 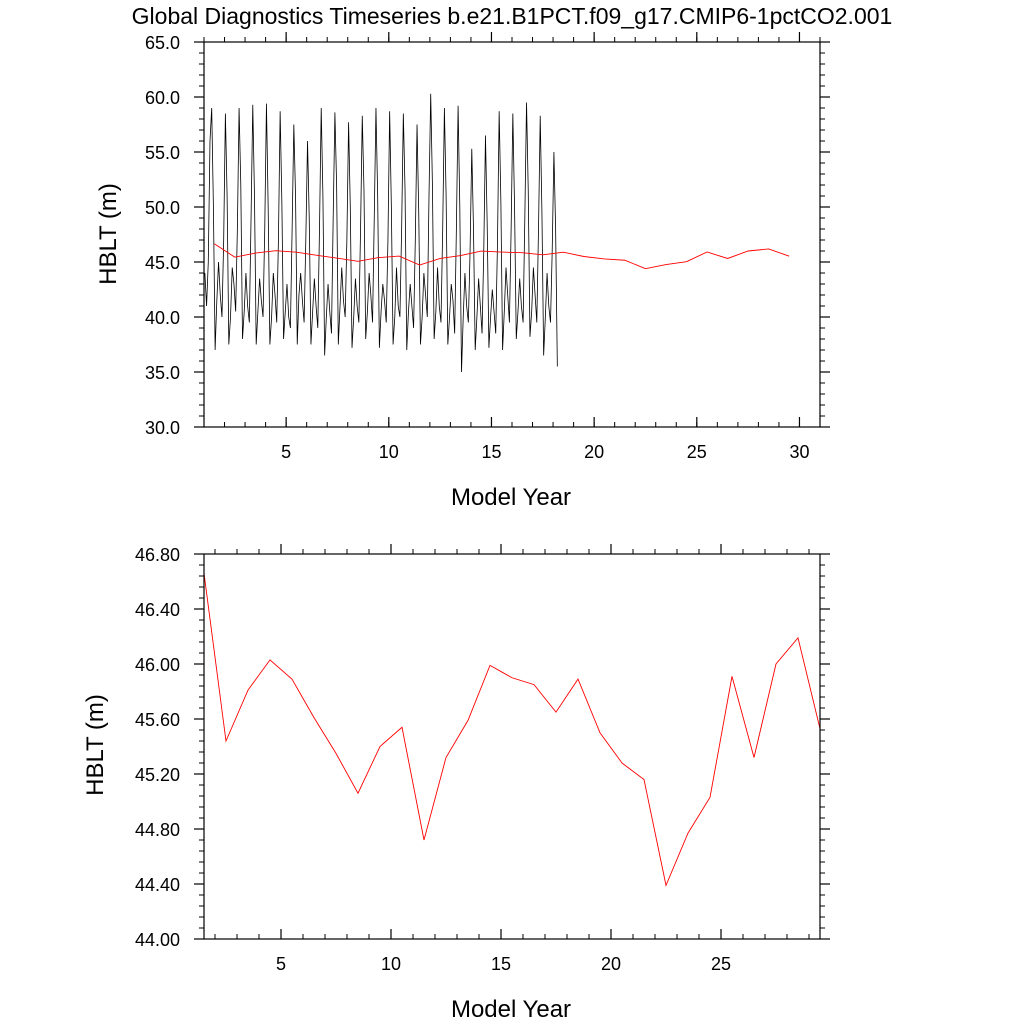 What do you see at coordinates (157, 940) in the screenshot?
I see `y-tick-label: 44.00` at bounding box center [157, 940].